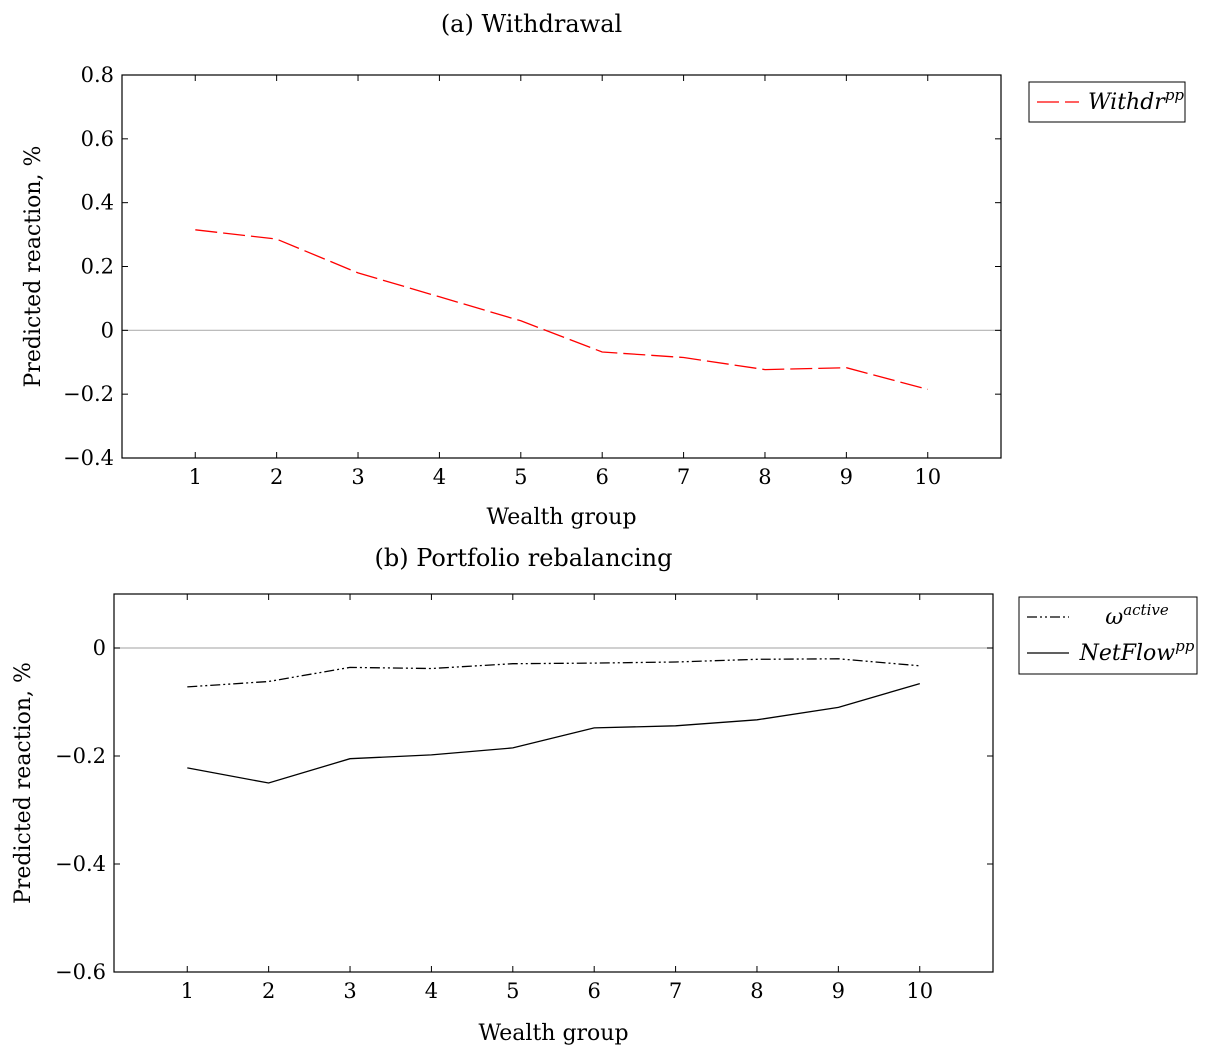 The image size is (1225, 1049). I want to click on legend-box, so click(1108, 635).